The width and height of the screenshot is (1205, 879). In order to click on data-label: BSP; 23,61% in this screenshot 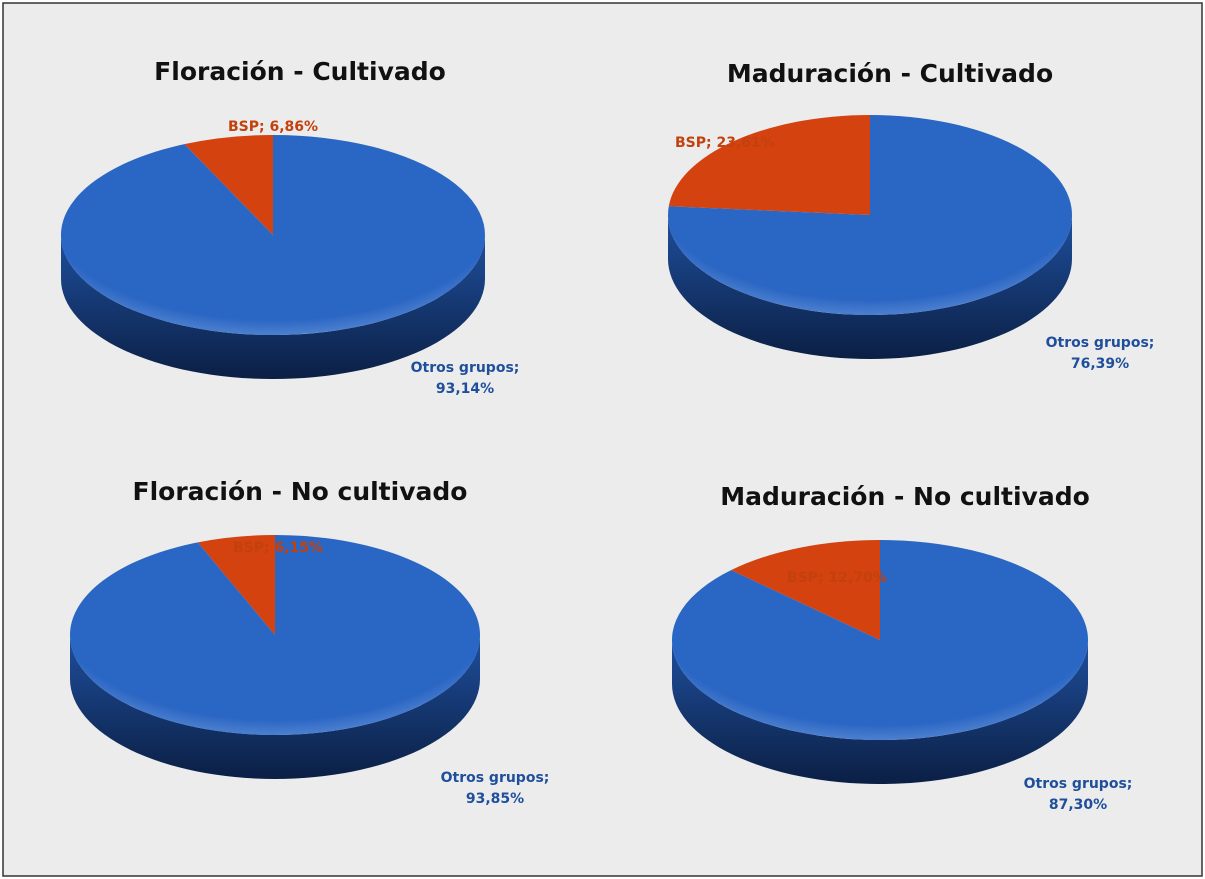, I will do `click(725, 143)`.